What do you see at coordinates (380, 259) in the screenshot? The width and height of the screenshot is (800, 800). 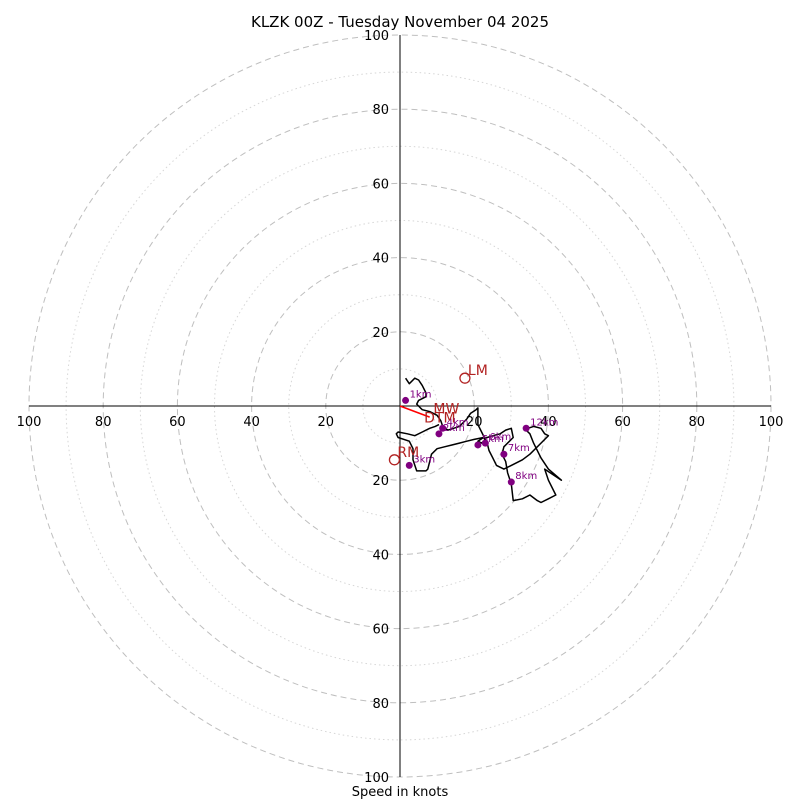 I see `tick-label-up-1: 40` at bounding box center [380, 259].